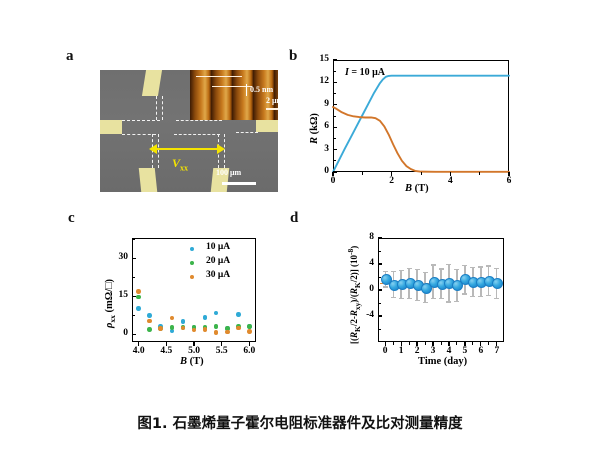 The height and width of the screenshot is (454, 600). What do you see at coordinates (141, 120) in the screenshot?
I see `hallbar-outline-top` at bounding box center [141, 120].